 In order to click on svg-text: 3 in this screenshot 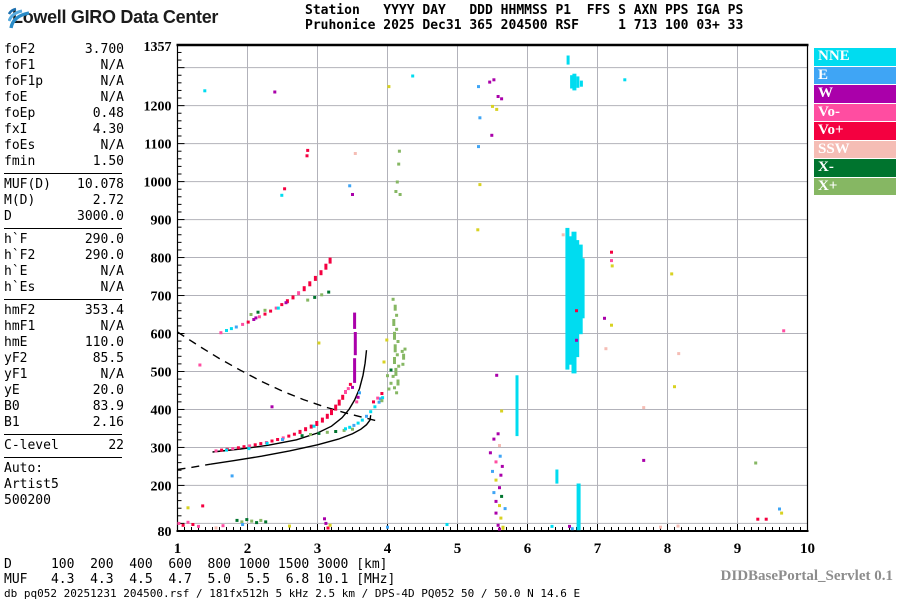, I will do `click(318, 549)`.